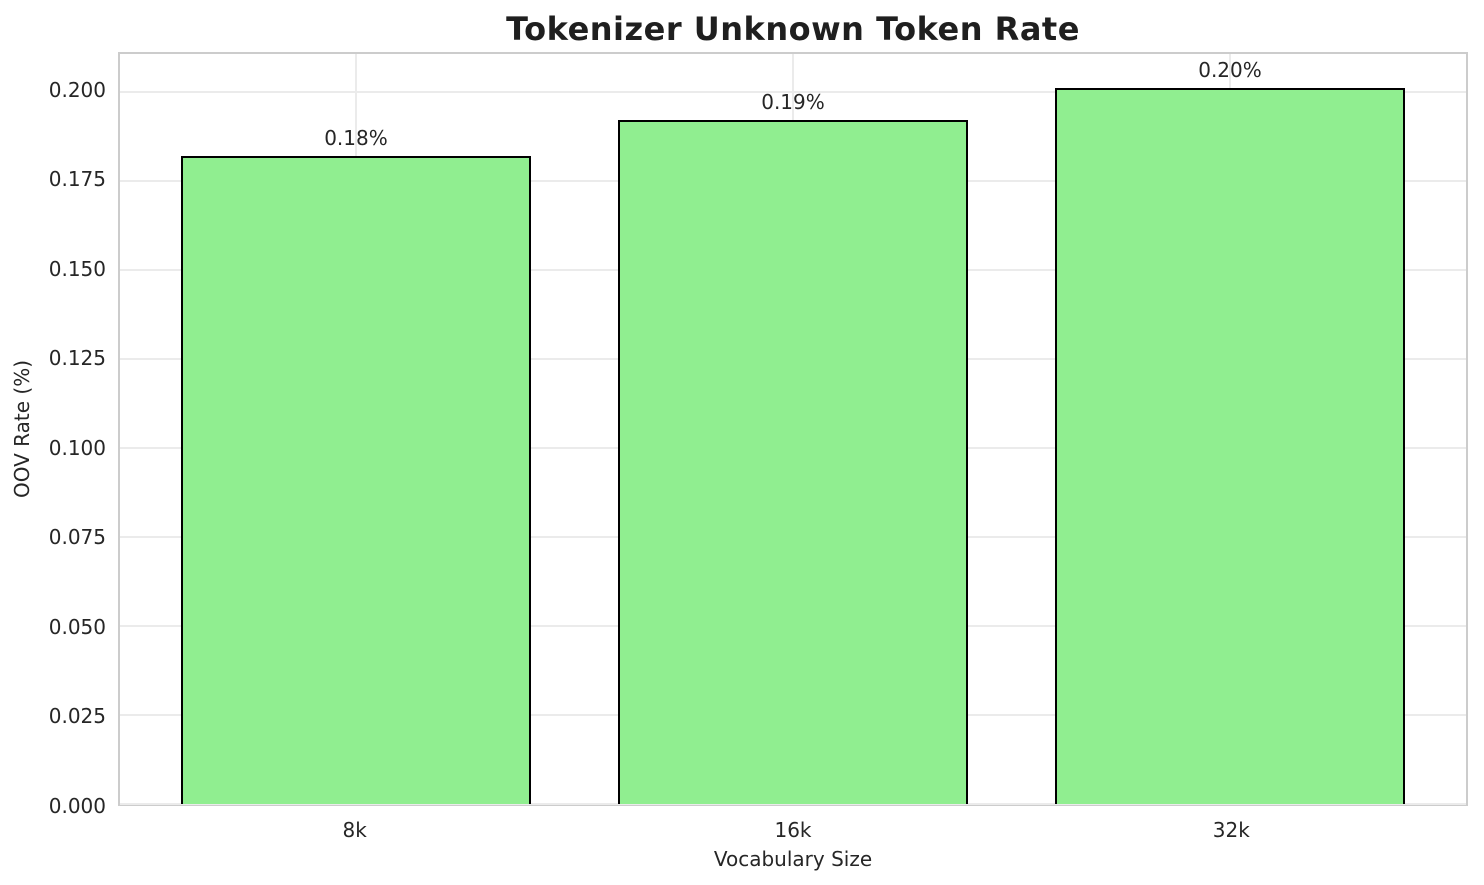 This screenshot has width=1484, height=885. I want to click on y-tick-label: 0.075, so click(77, 537).